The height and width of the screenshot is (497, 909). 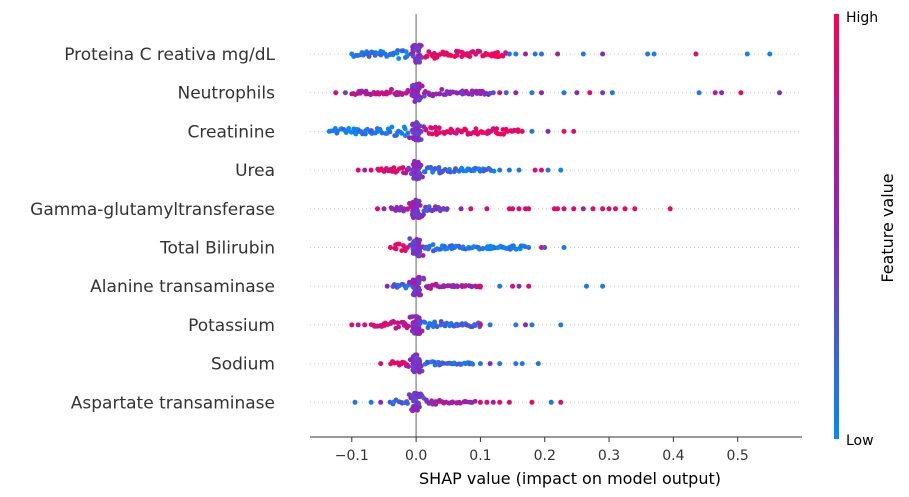 What do you see at coordinates (570, 478) in the screenshot?
I see `x-axis-title: SHAP value (impact on model output)` at bounding box center [570, 478].